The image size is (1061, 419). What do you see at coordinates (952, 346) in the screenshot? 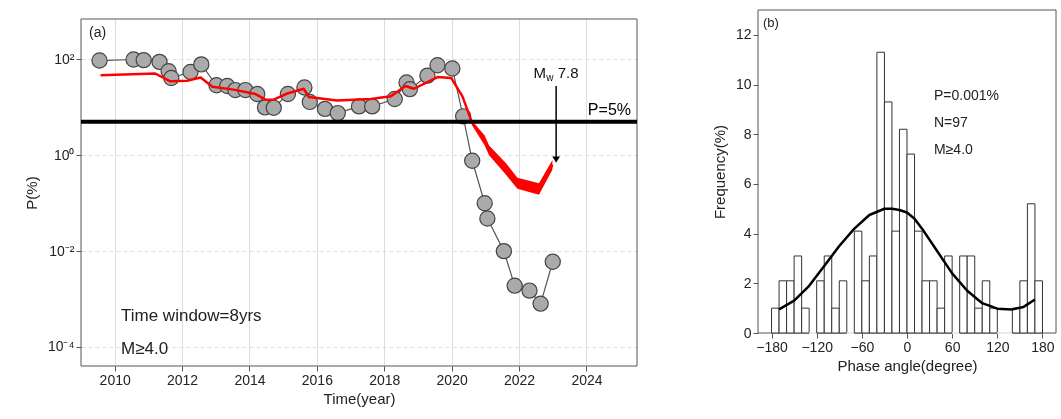
I see `x-tick-label: 60` at bounding box center [952, 346].